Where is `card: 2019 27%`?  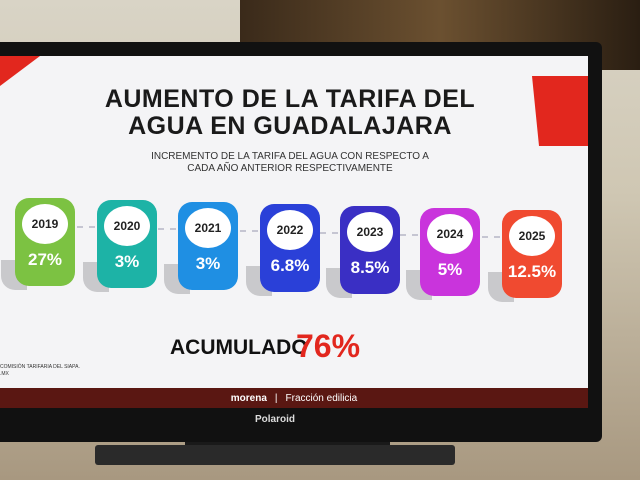 card: 2019 27% is located at coordinates (45, 242).